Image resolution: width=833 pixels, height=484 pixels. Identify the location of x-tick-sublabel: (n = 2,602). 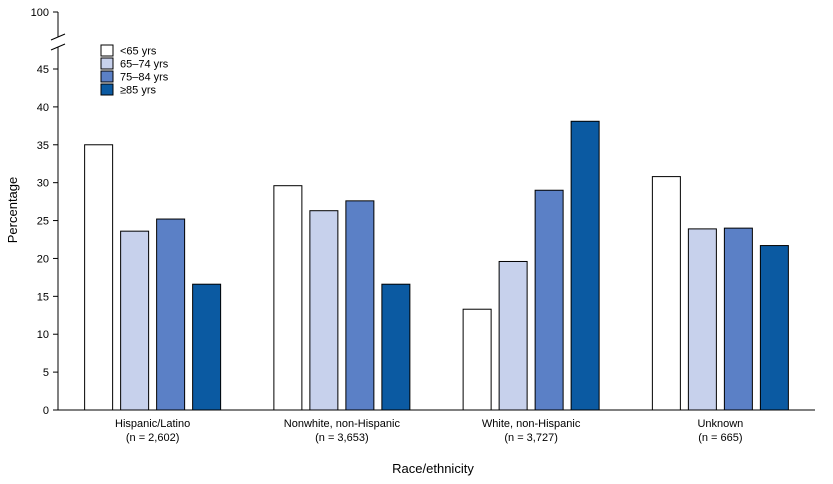
(153, 438).